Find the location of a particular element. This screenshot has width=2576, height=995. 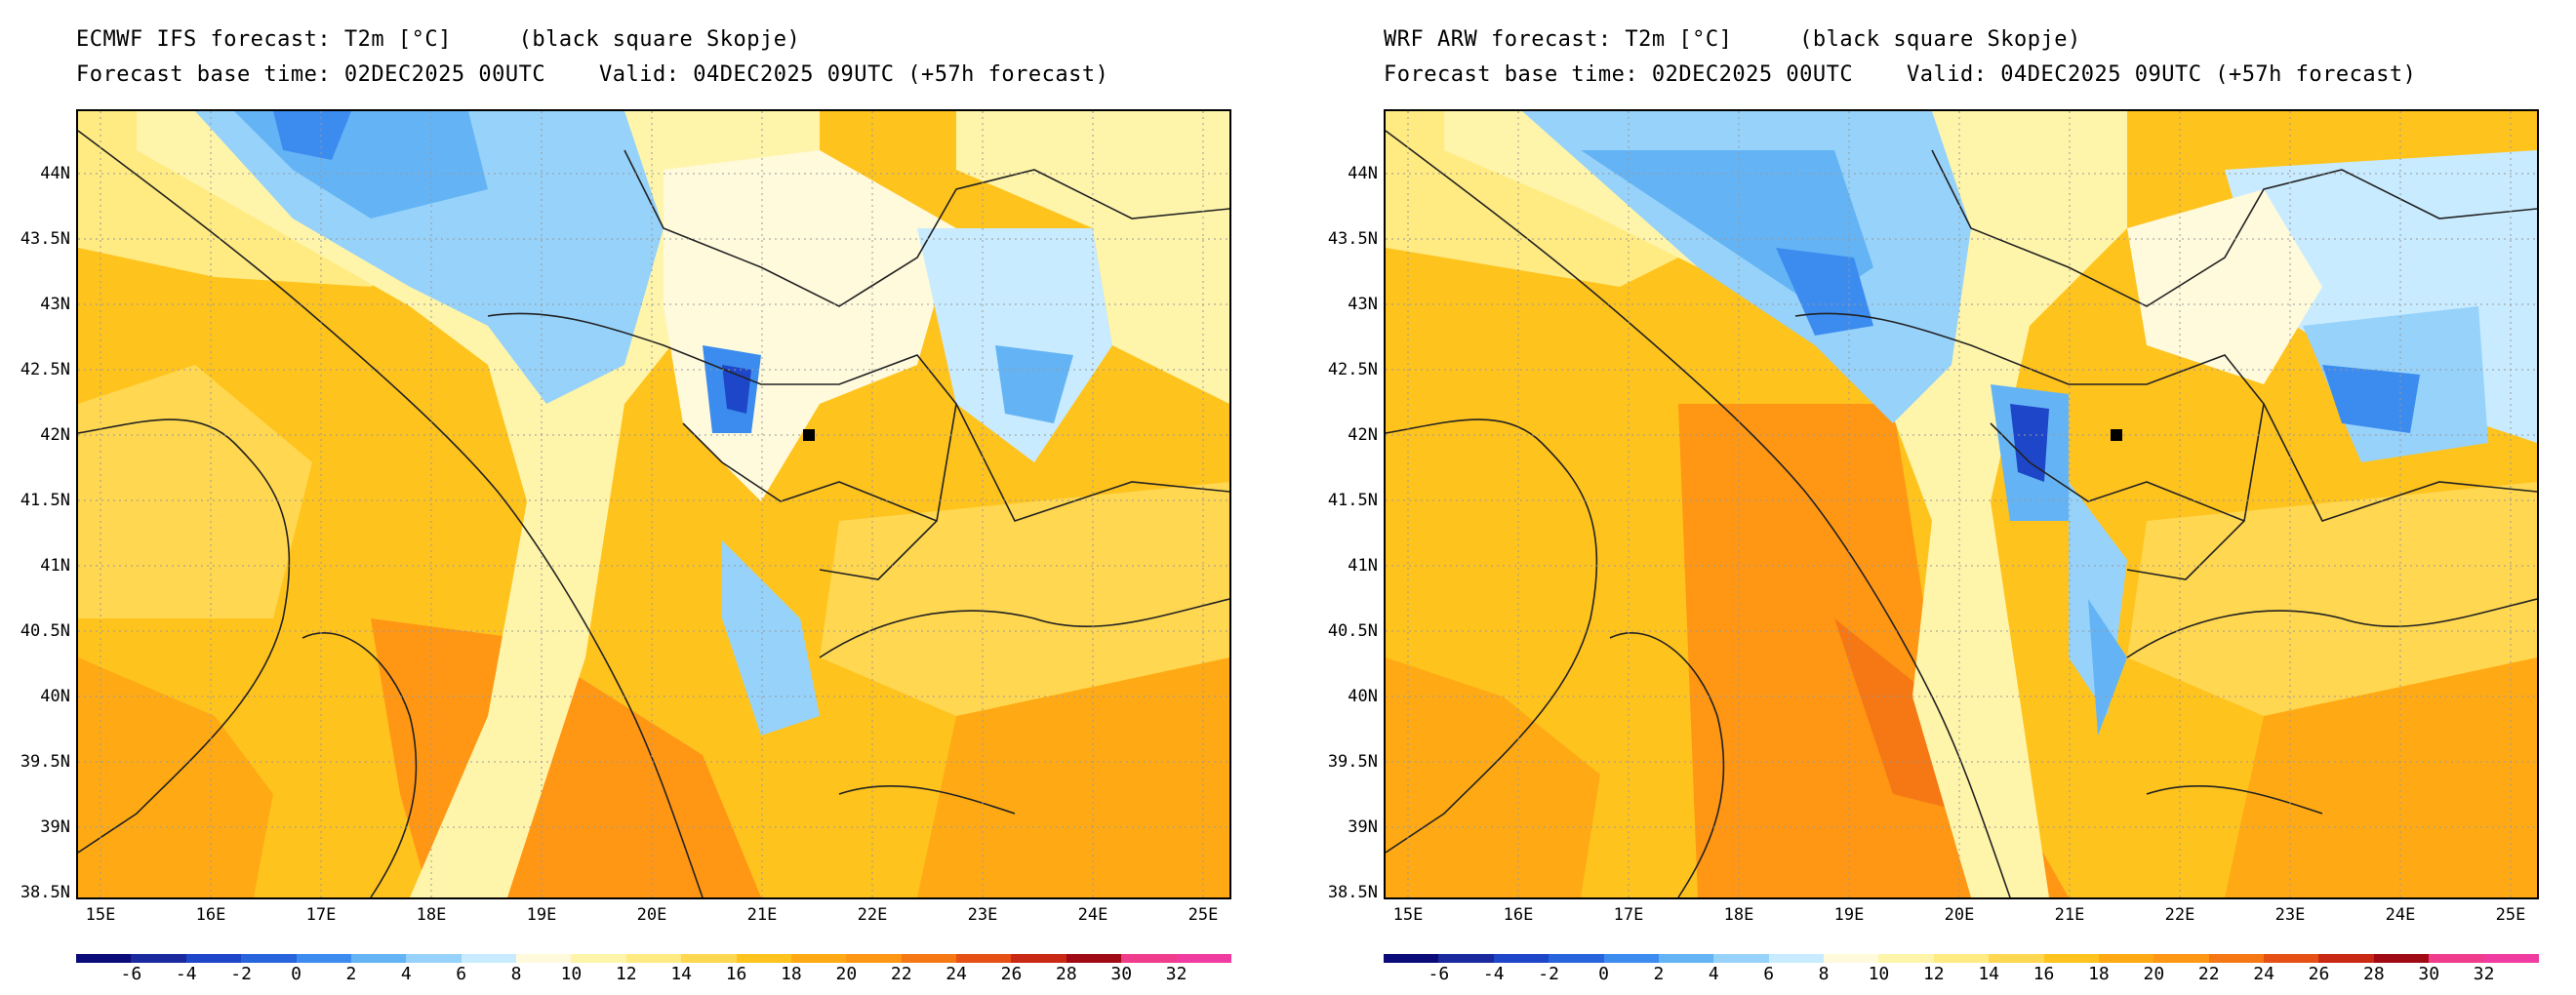

colorbar-label: 12 is located at coordinates (626, 974).